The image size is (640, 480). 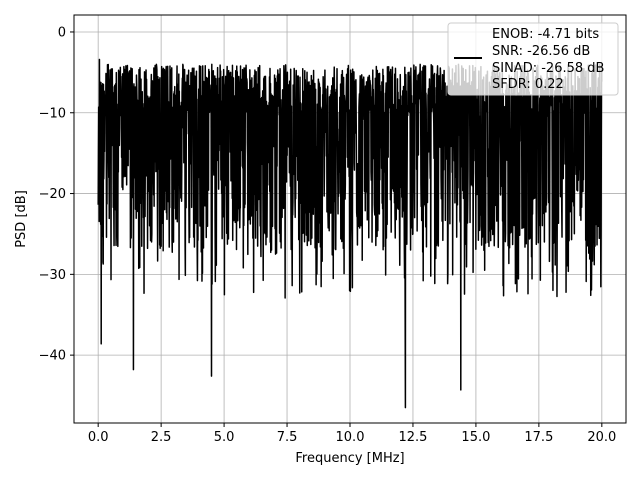 I want to click on y-axis-ticks: 0 −10 −20 −30 −40, so click(x=56, y=194).